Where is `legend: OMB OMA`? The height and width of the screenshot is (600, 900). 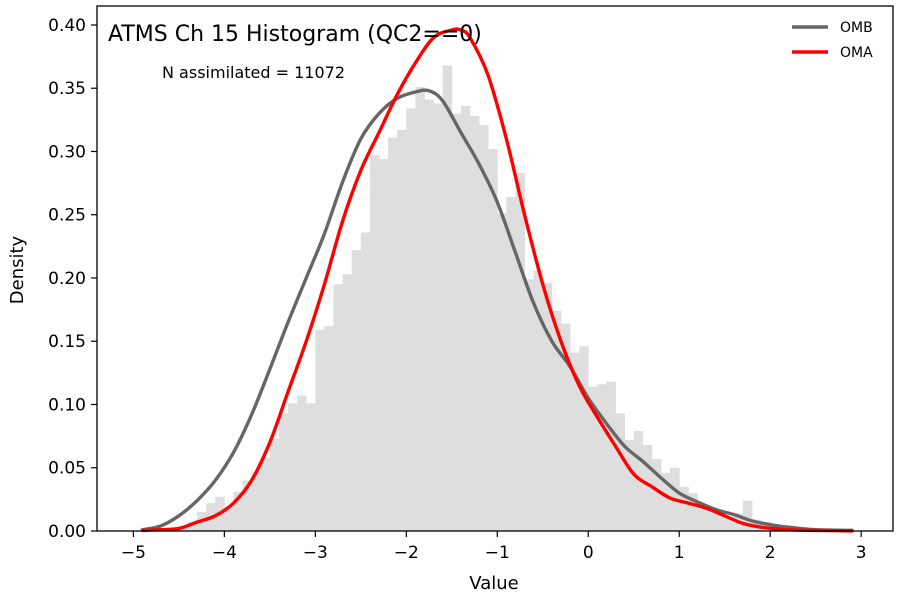
legend: OMB OMA is located at coordinates (832, 40).